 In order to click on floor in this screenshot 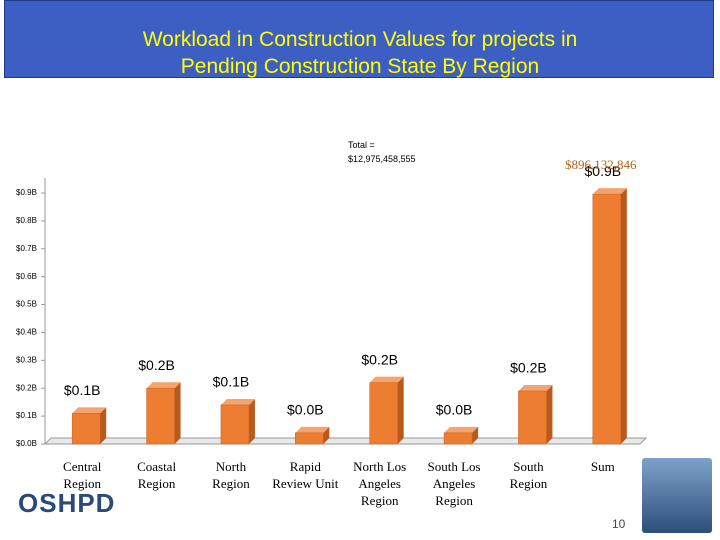, I will do `click(345, 441)`.